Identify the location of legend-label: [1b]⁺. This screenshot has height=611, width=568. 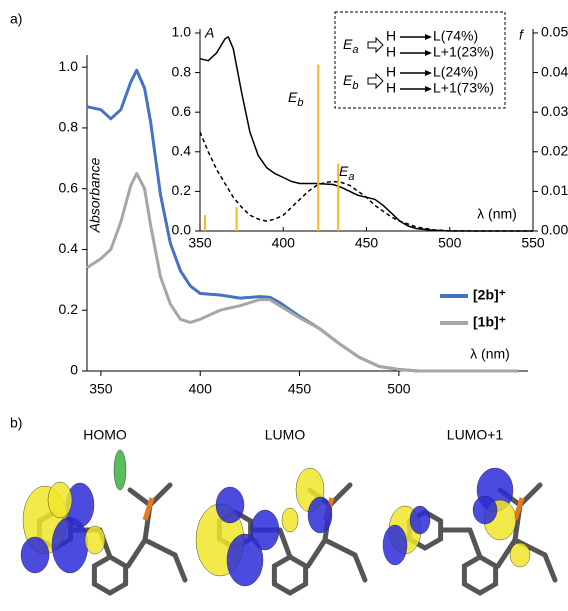
(489, 322).